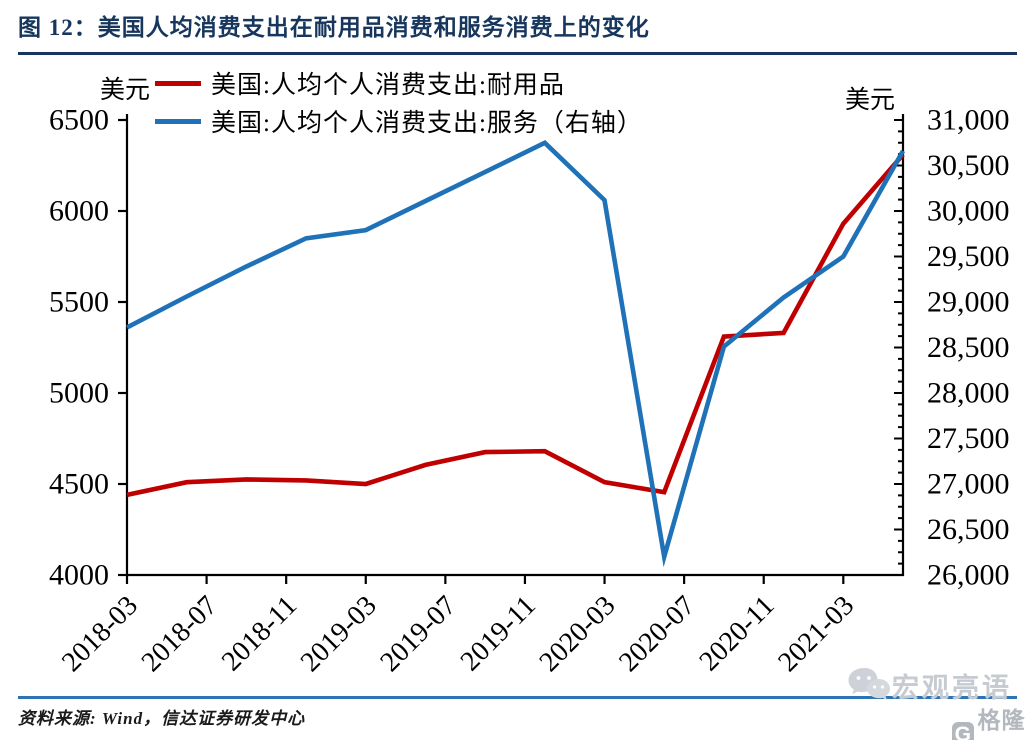  What do you see at coordinates (968, 575) in the screenshot?
I see `right-axis-tick-label: 26,000` at bounding box center [968, 575].